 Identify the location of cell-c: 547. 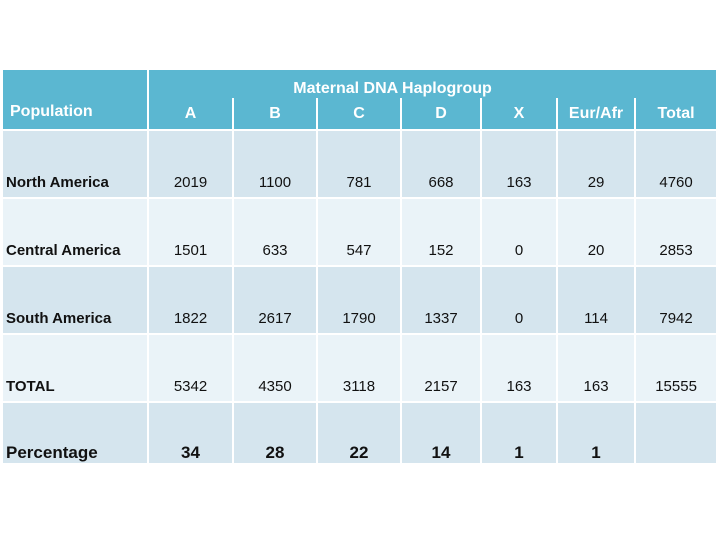
(360, 231).